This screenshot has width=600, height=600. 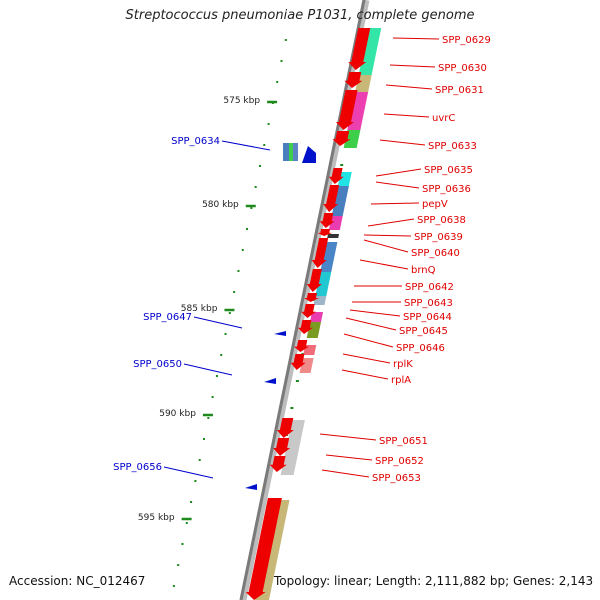 I want to click on gene-label: SPP_0634, so click(x=195, y=141).